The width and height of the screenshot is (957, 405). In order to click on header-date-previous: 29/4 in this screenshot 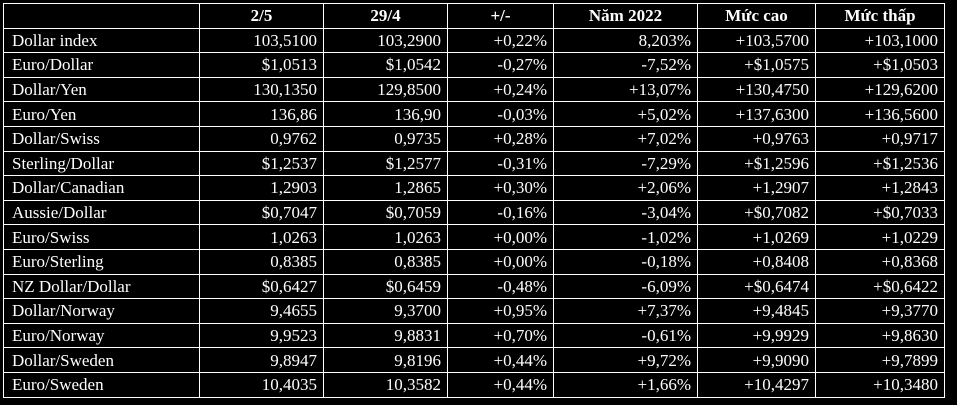, I will do `click(385, 16)`.